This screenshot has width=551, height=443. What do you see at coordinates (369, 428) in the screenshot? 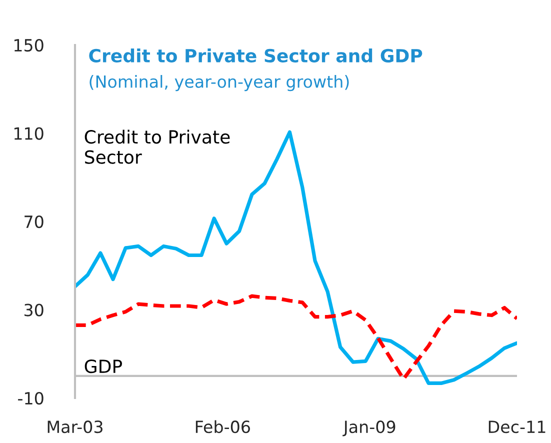
I see `x-tick-label: Jan-09` at bounding box center [369, 428].